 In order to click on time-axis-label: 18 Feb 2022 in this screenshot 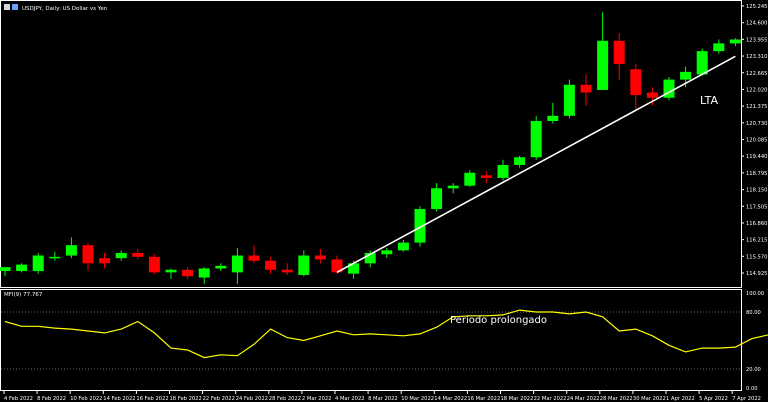, I will do `click(186, 399)`.